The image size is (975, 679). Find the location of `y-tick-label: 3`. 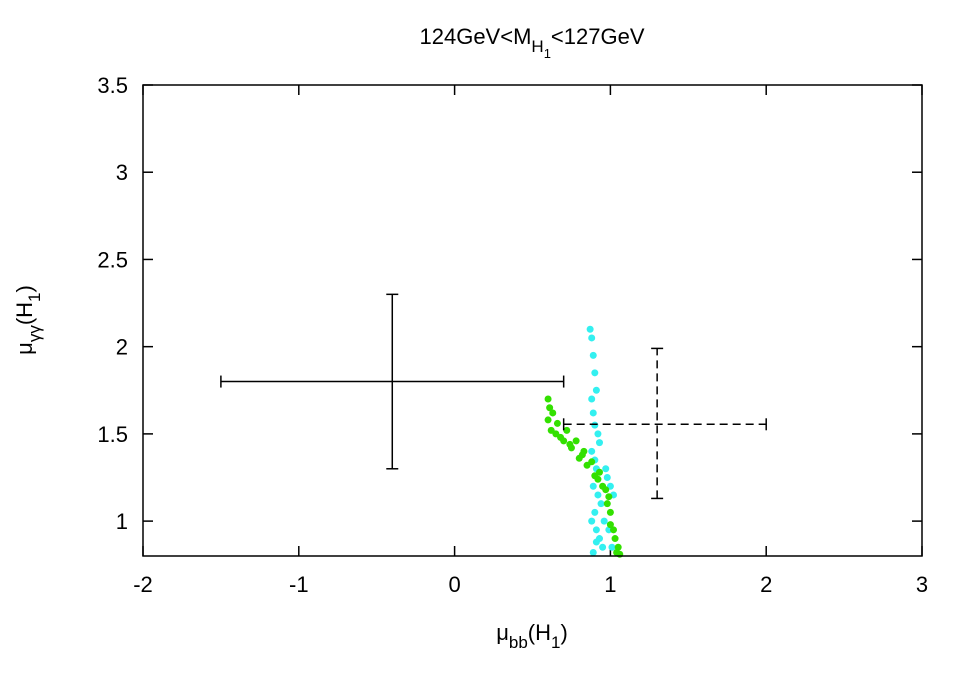

y-tick-label: 3 is located at coordinates (122, 172).